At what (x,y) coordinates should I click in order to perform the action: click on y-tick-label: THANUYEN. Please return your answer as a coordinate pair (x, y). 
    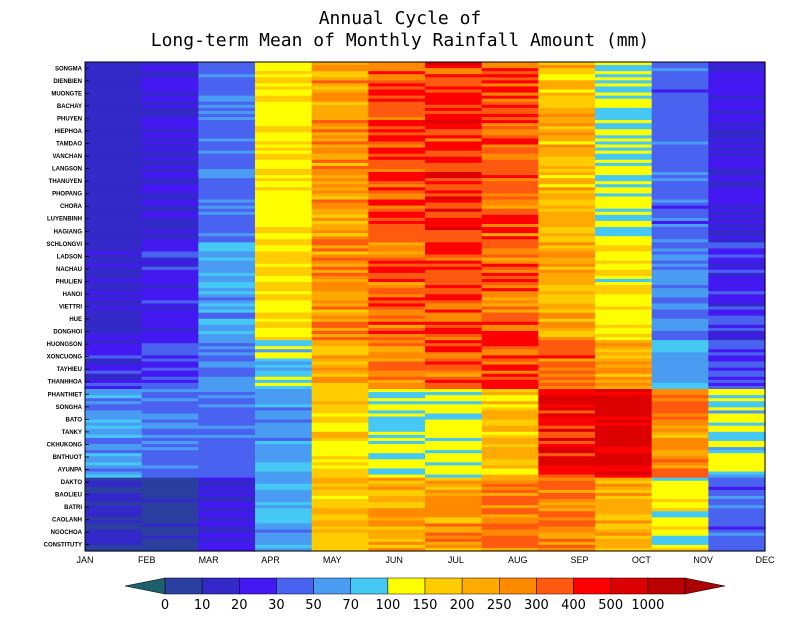
    Looking at the image, I should click on (65, 182).